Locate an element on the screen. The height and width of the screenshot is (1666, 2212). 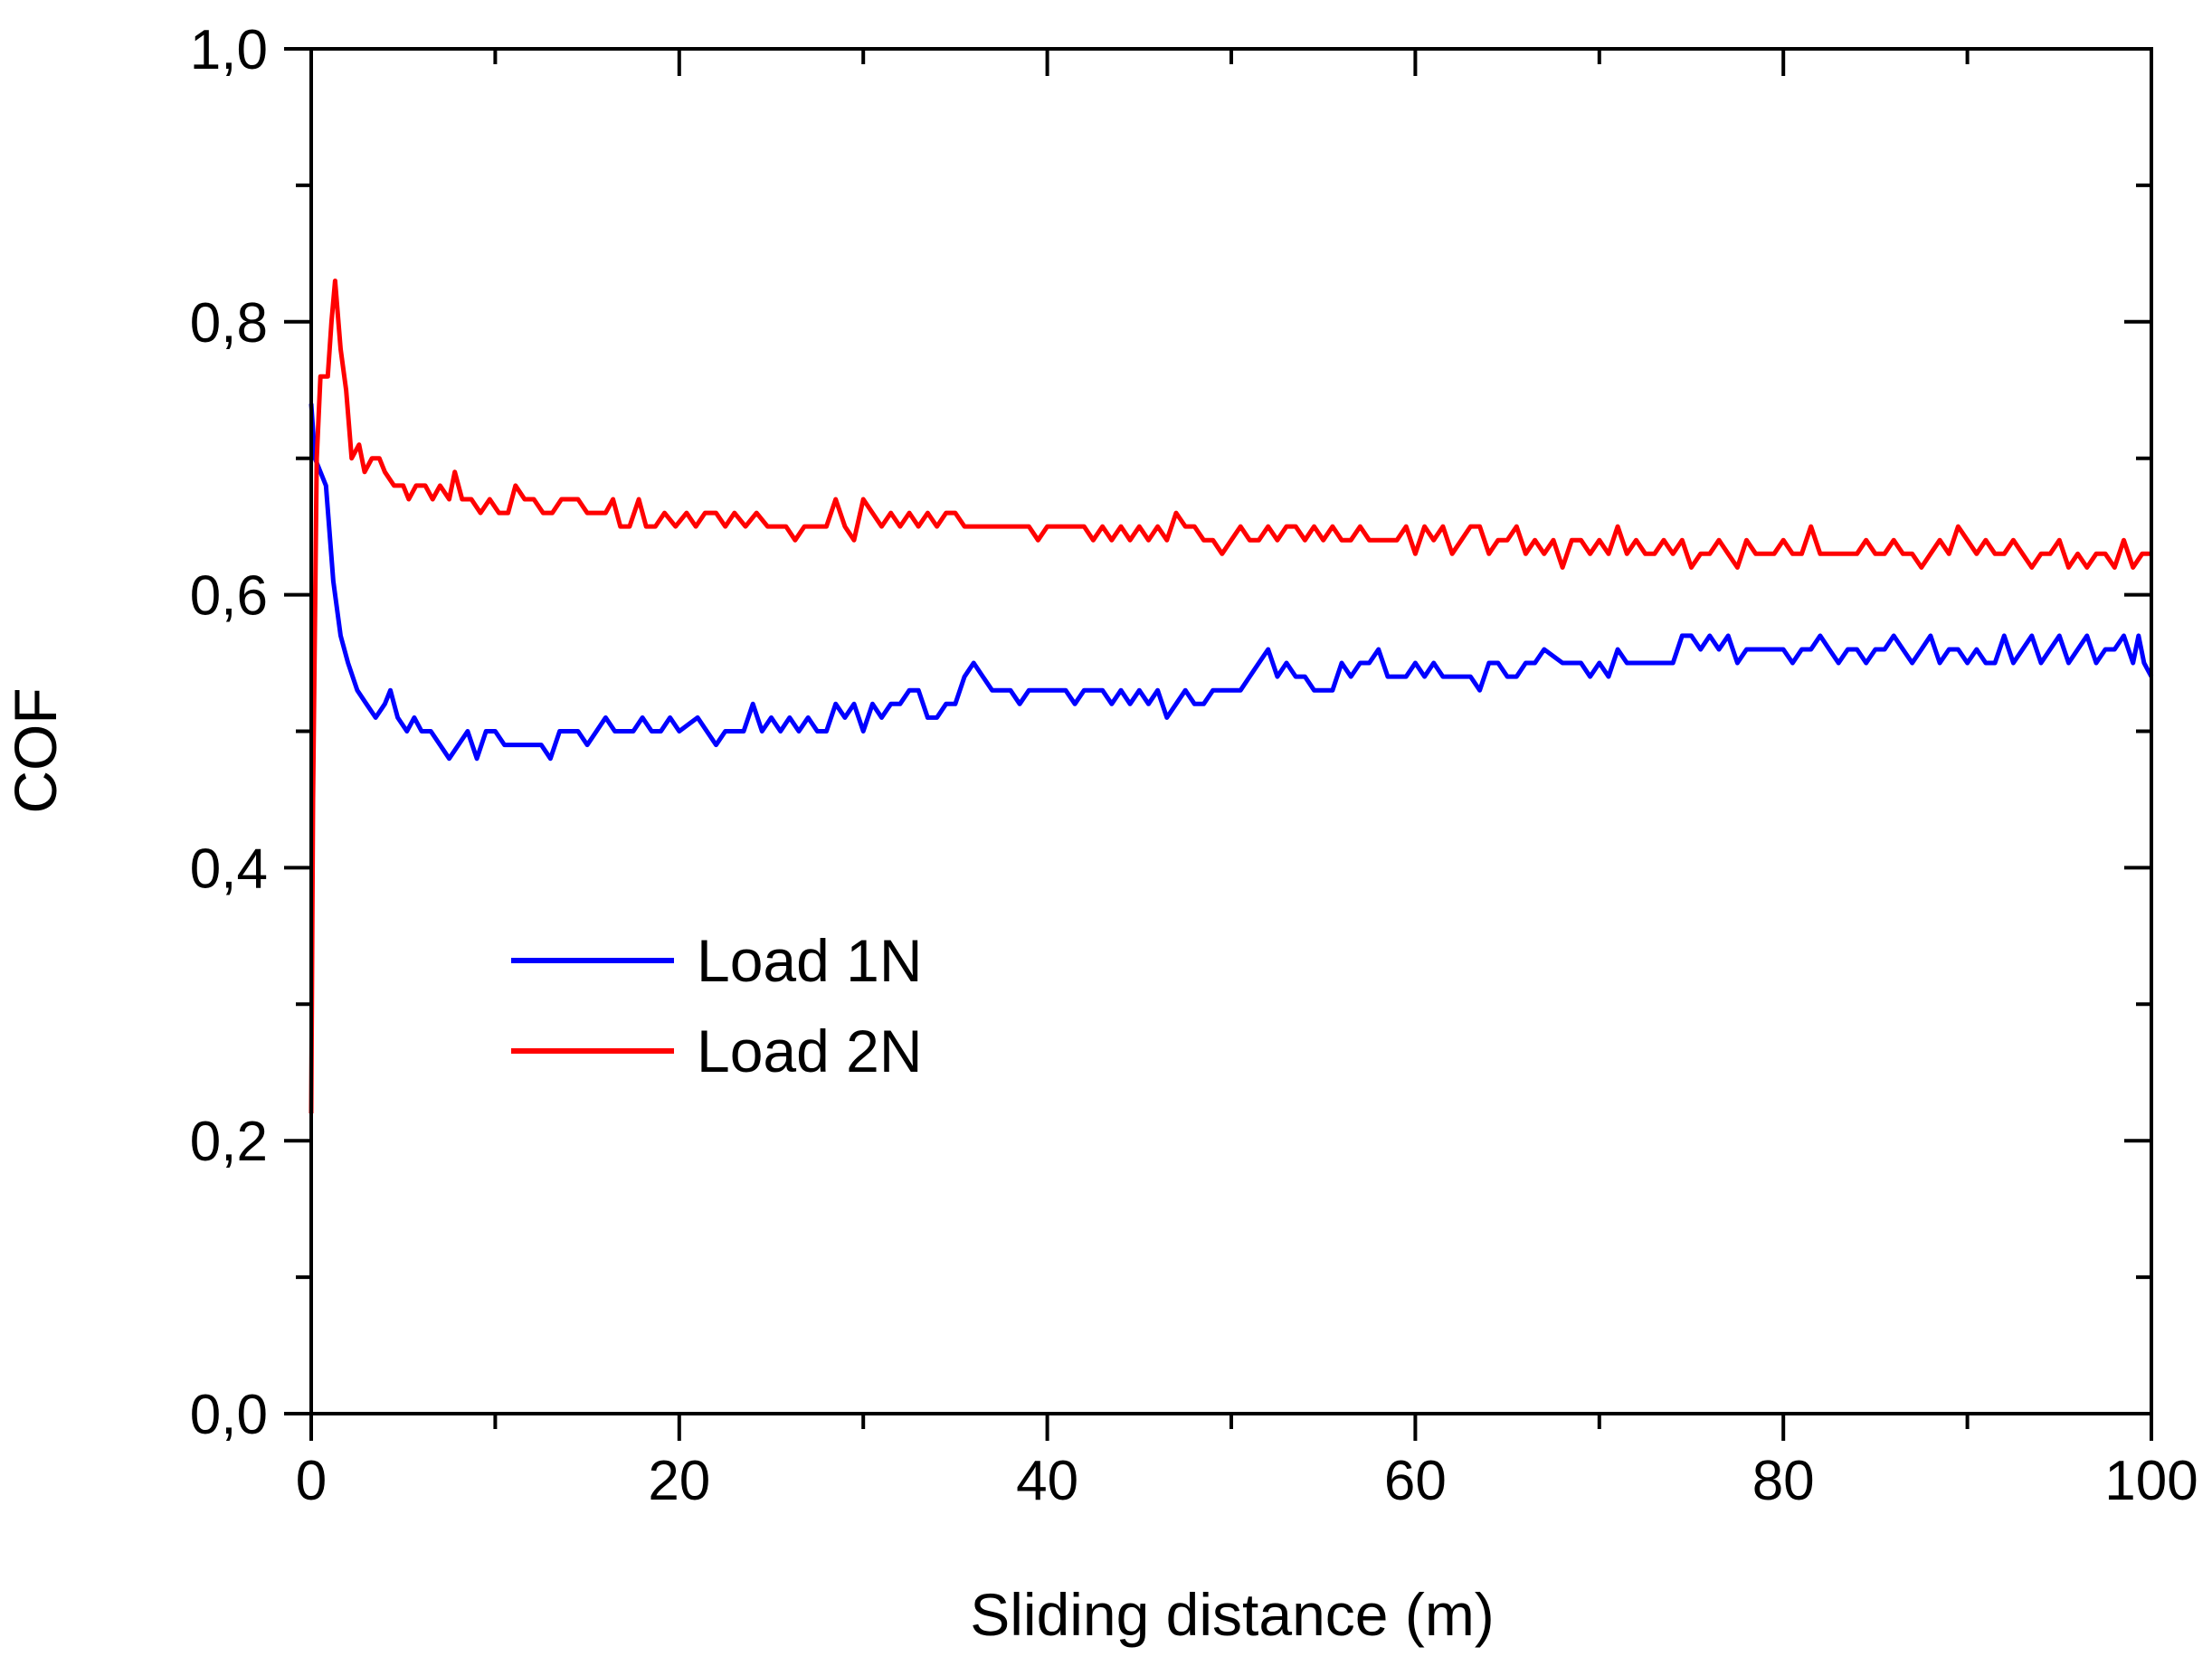
x-tick-label: 40 is located at coordinates (1047, 1481).